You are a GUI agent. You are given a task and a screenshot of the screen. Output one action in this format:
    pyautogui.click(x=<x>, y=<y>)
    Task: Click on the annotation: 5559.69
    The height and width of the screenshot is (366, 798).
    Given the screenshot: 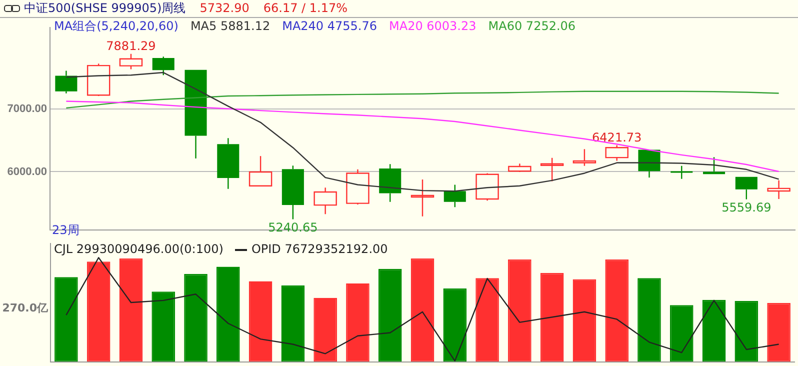 What is the action you would take?
    pyautogui.click(x=747, y=207)
    